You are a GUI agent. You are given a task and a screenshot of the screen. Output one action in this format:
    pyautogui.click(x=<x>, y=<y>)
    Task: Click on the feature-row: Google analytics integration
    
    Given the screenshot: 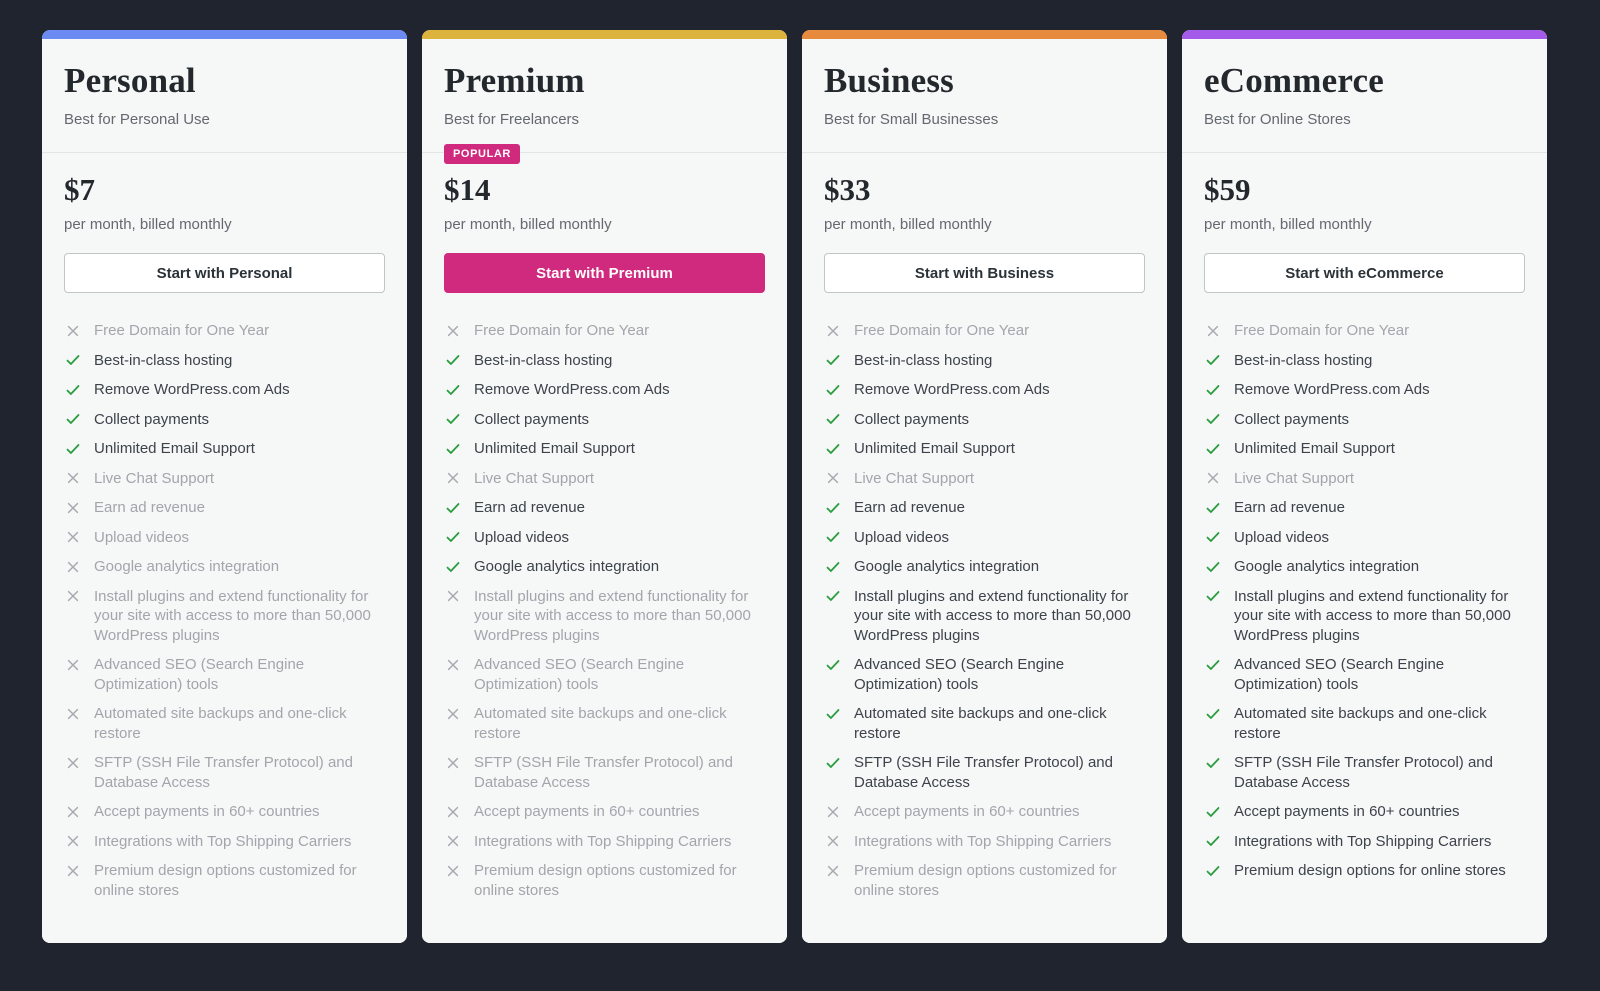 What is the action you would take?
    pyautogui.click(x=1365, y=567)
    